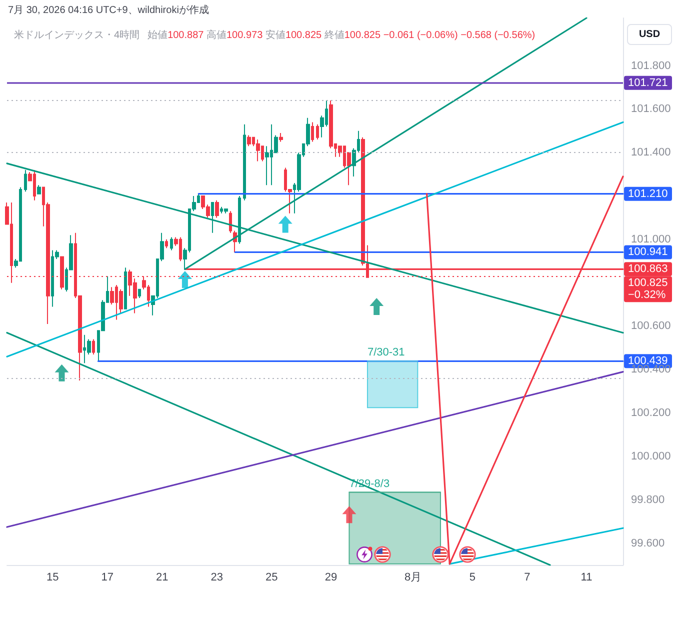 The height and width of the screenshot is (634, 680). I want to click on x-tick-label: 8月, so click(413, 578).